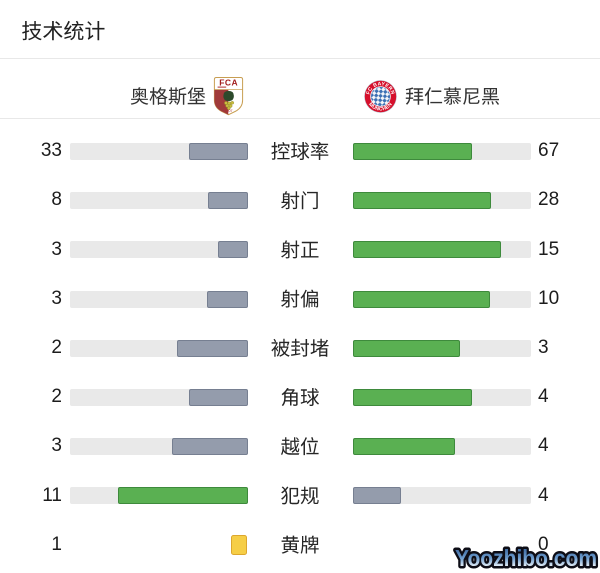 The width and height of the screenshot is (600, 573). What do you see at coordinates (380, 106) in the screenshot?
I see `svg-text: MÜNCHEN` at bounding box center [380, 106].